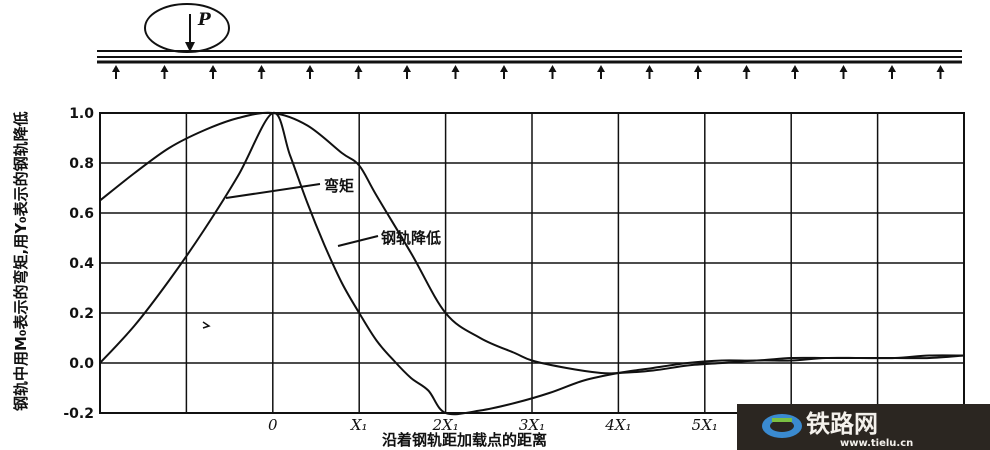  Describe the element at coordinates (81, 164) in the screenshot. I see `y-tick-label: 0.8` at that location.